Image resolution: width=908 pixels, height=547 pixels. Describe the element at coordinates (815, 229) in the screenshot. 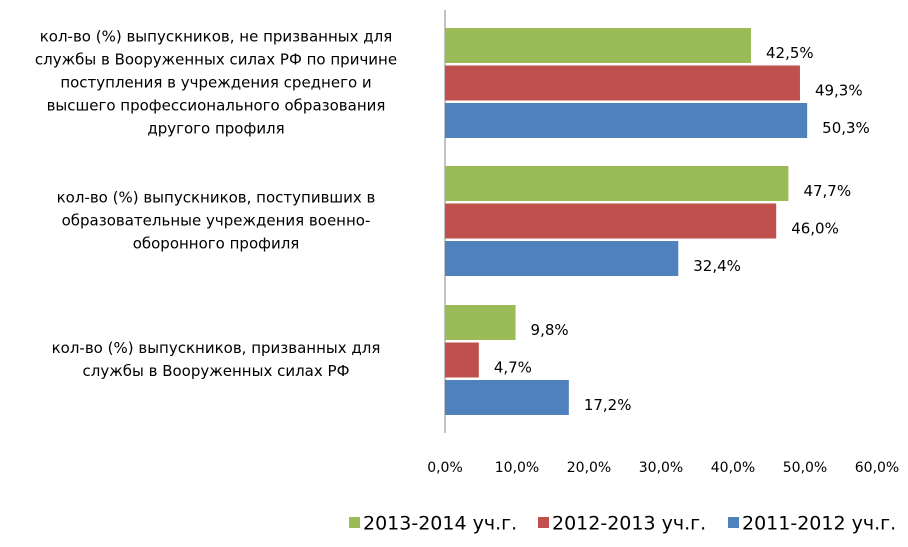

I see `data-label: 46,0%` at that location.